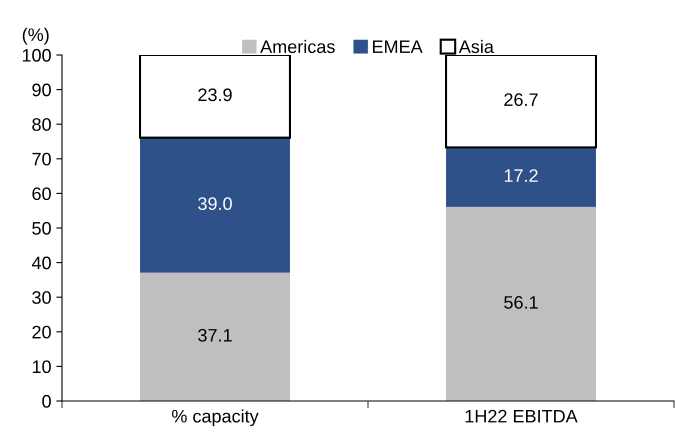 The height and width of the screenshot is (438, 675). I want to click on y-tick-label: 70, so click(41, 159).